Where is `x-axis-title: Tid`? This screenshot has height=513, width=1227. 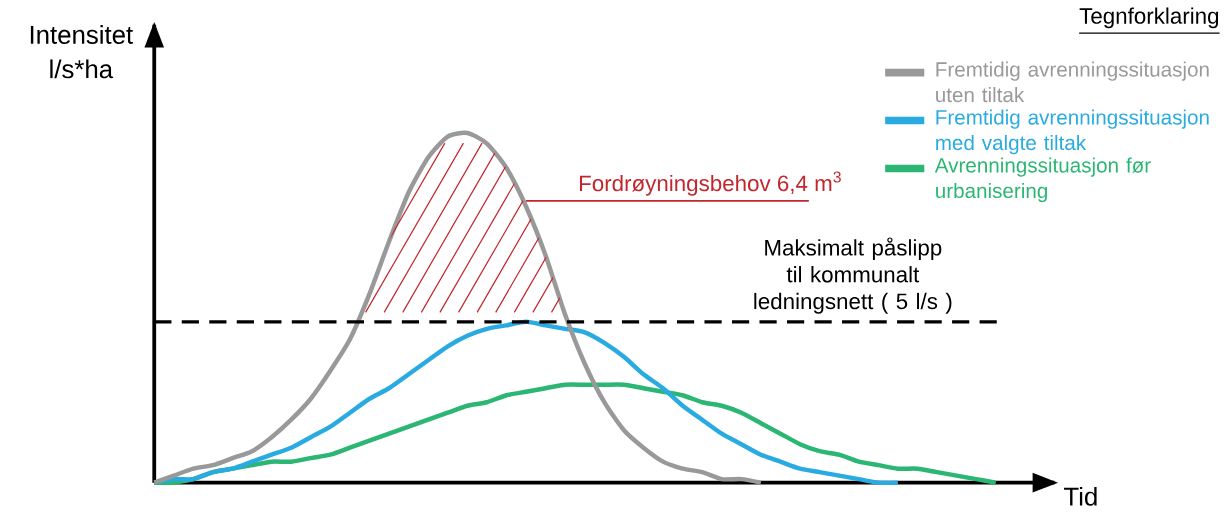 x-axis-title: Tid is located at coordinates (1080, 496).